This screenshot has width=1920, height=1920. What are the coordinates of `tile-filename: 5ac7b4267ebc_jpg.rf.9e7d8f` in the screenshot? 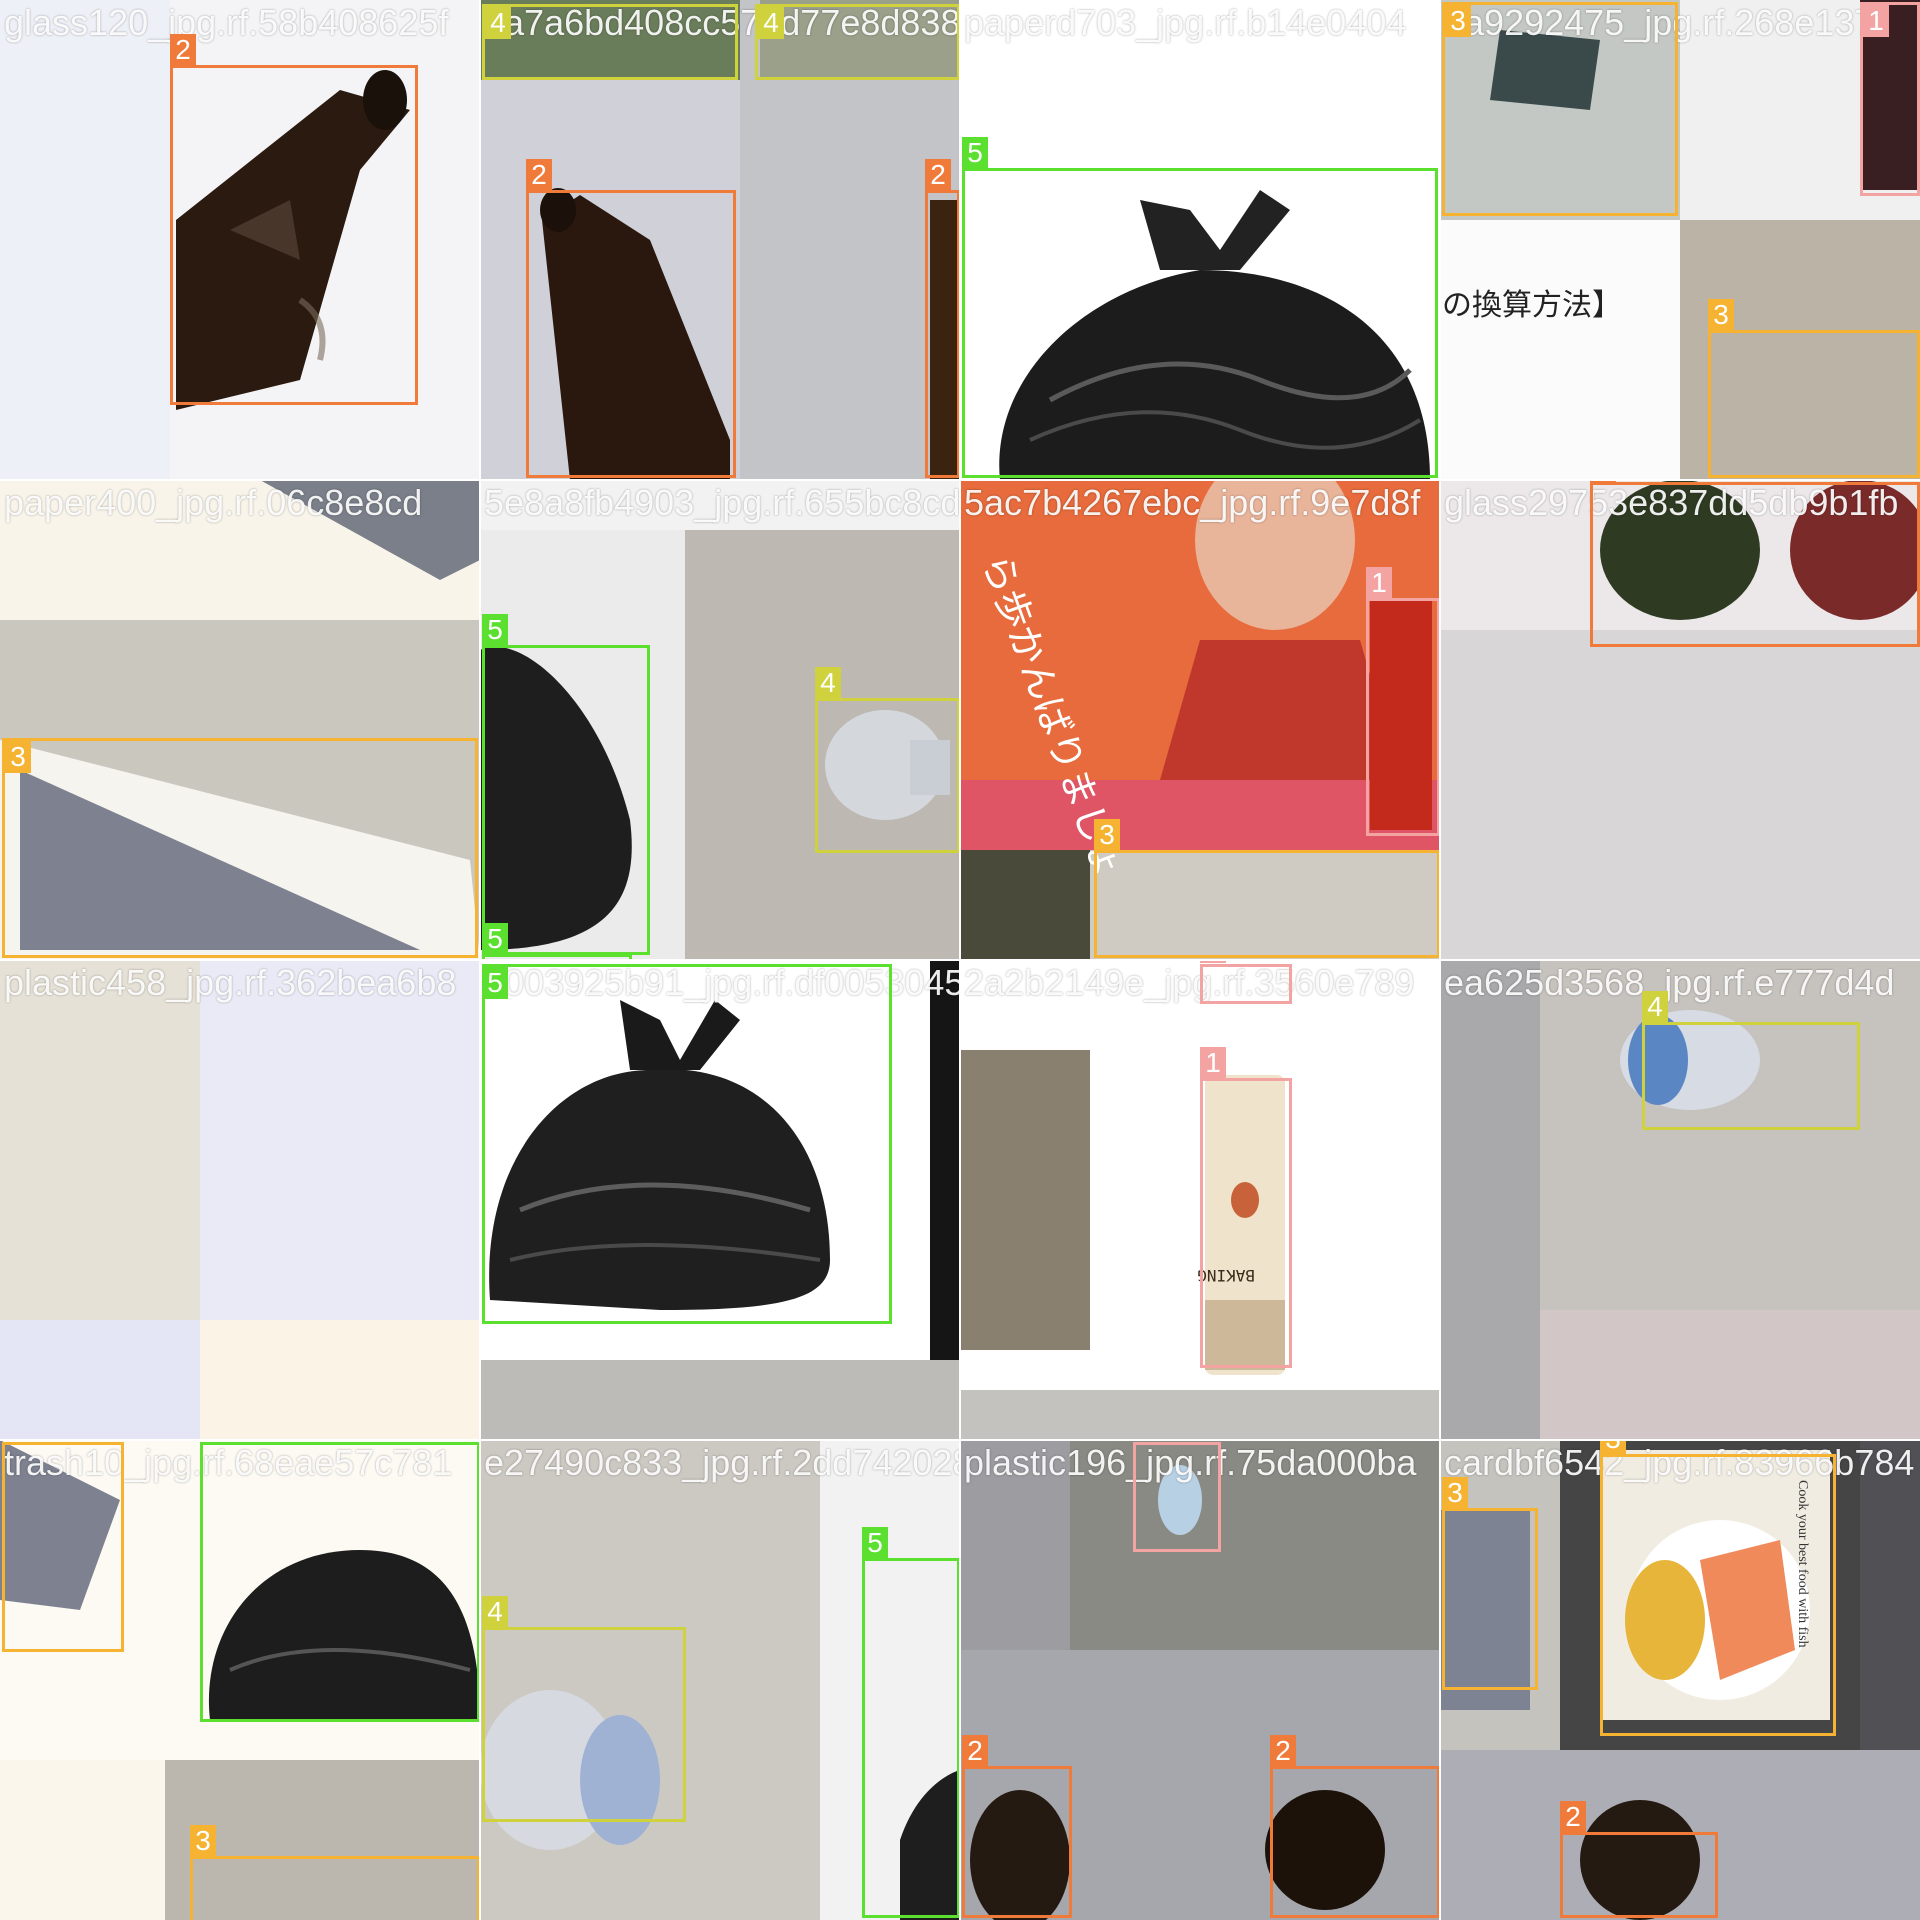 It's located at (1192, 502).